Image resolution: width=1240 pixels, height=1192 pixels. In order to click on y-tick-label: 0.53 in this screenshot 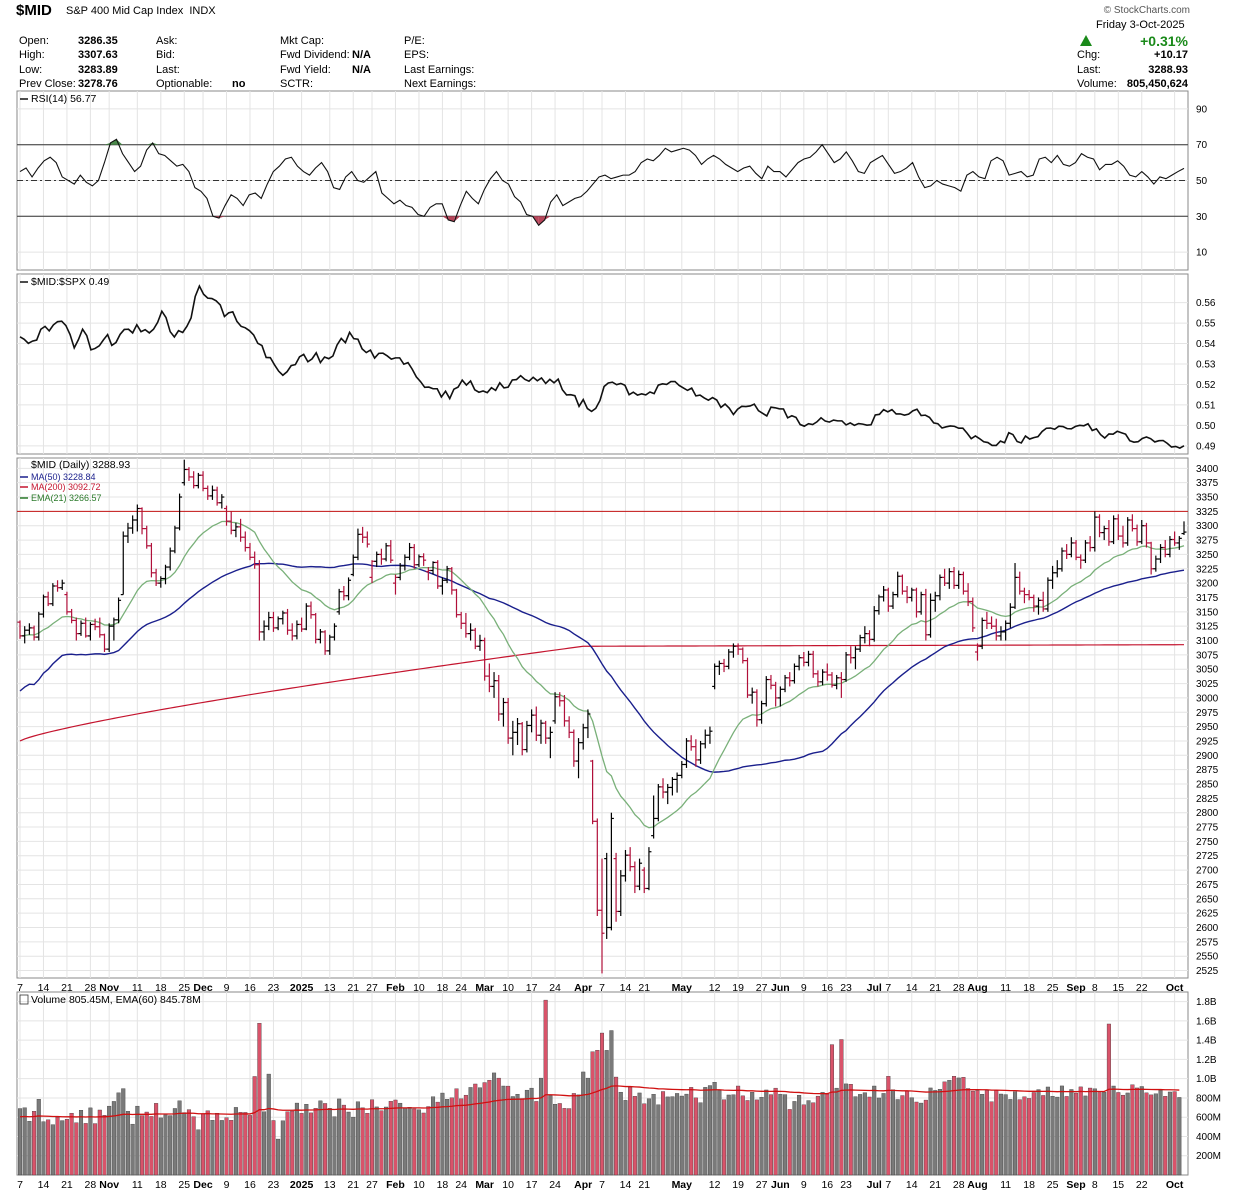, I will do `click(1206, 365)`.